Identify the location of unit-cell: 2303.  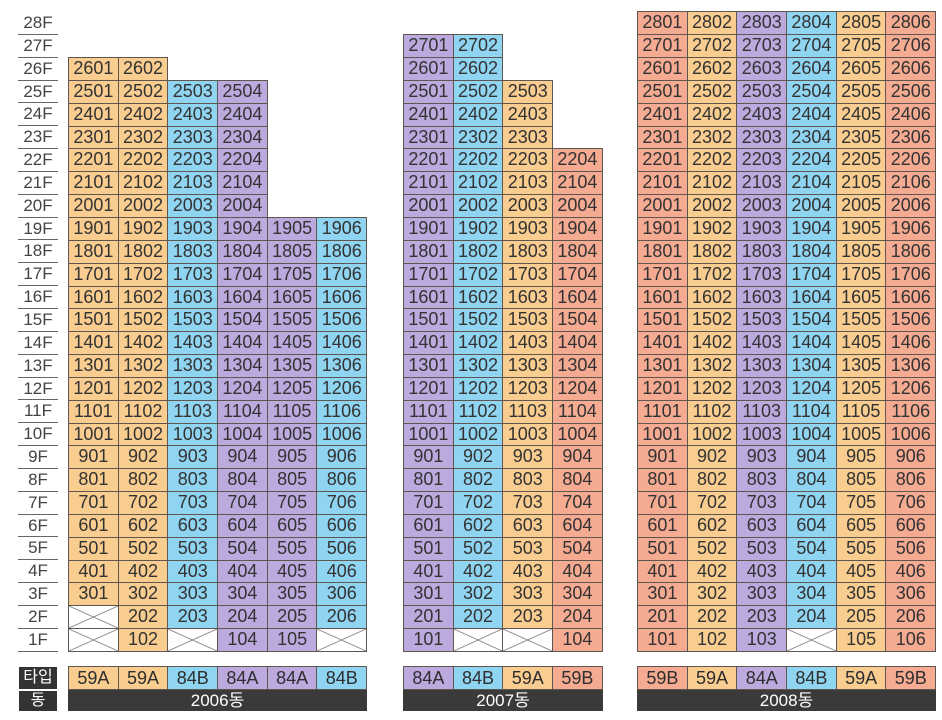
(528, 137).